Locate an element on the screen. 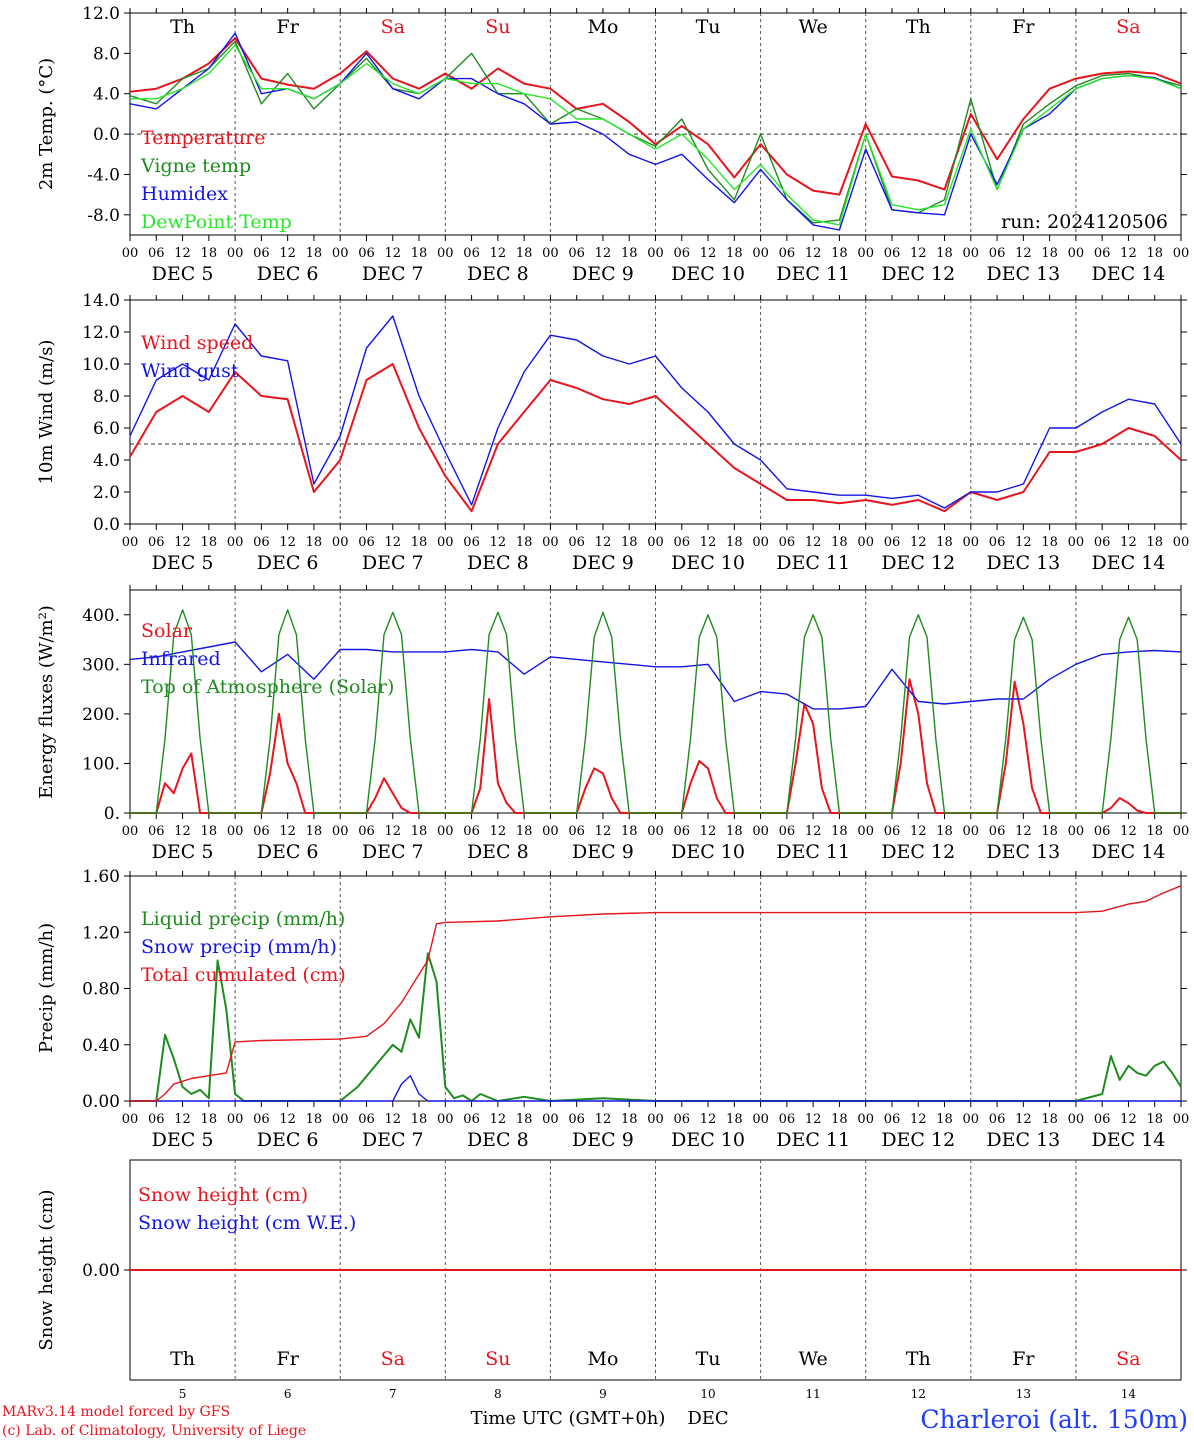  day-number: 6 is located at coordinates (288, 1394).